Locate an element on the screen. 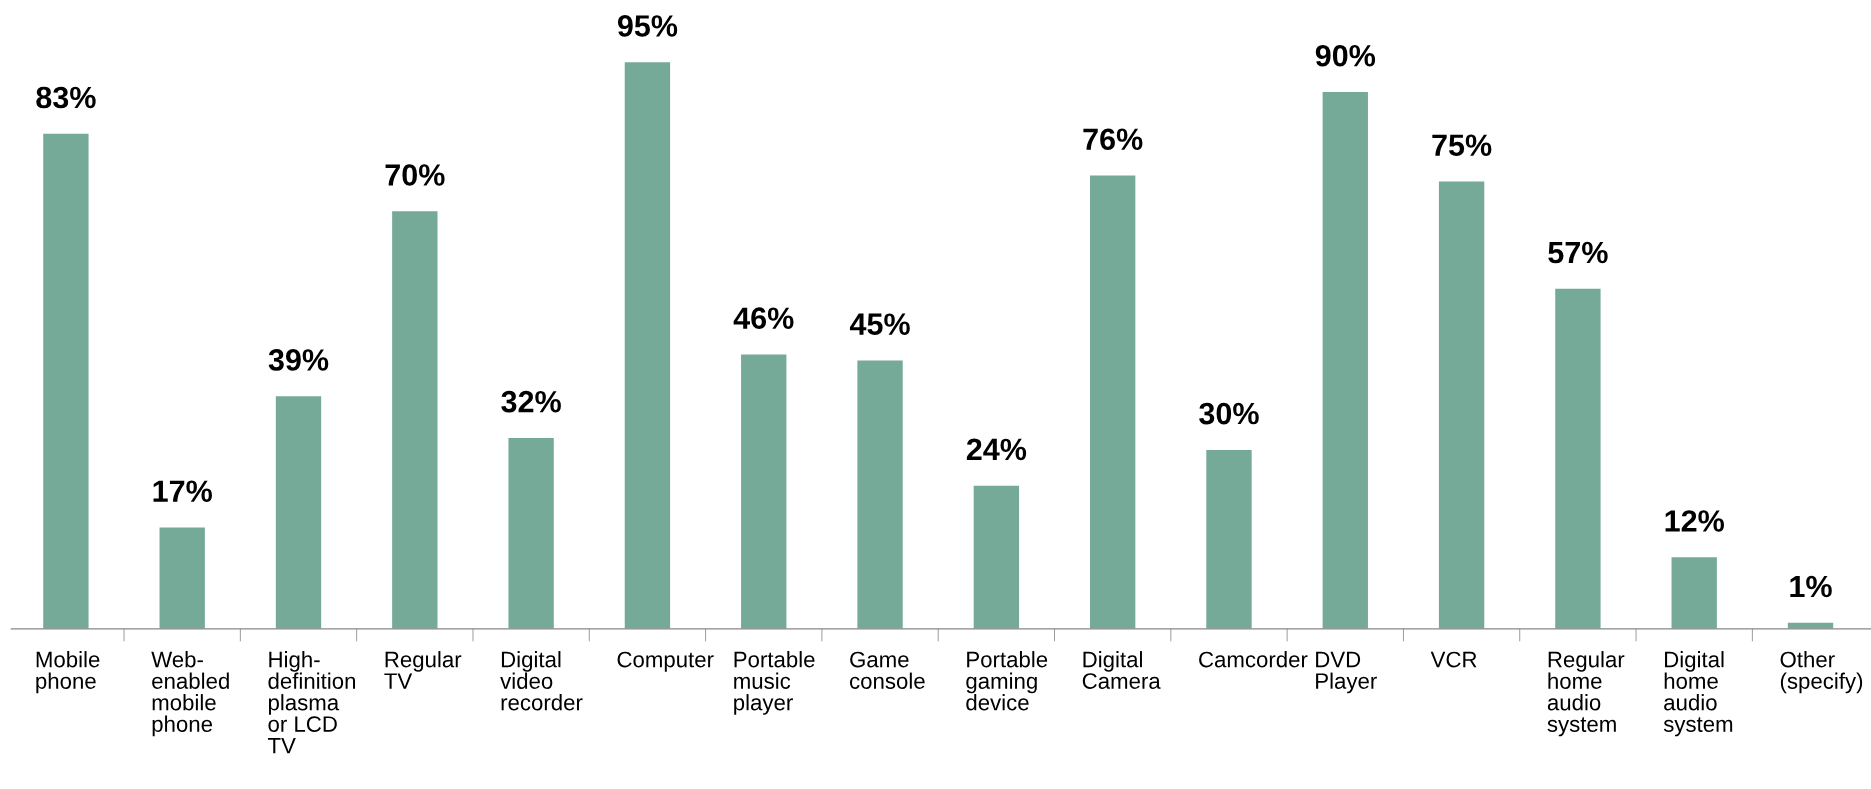 The width and height of the screenshot is (1871, 789). data-label: 75% is located at coordinates (1462, 145).